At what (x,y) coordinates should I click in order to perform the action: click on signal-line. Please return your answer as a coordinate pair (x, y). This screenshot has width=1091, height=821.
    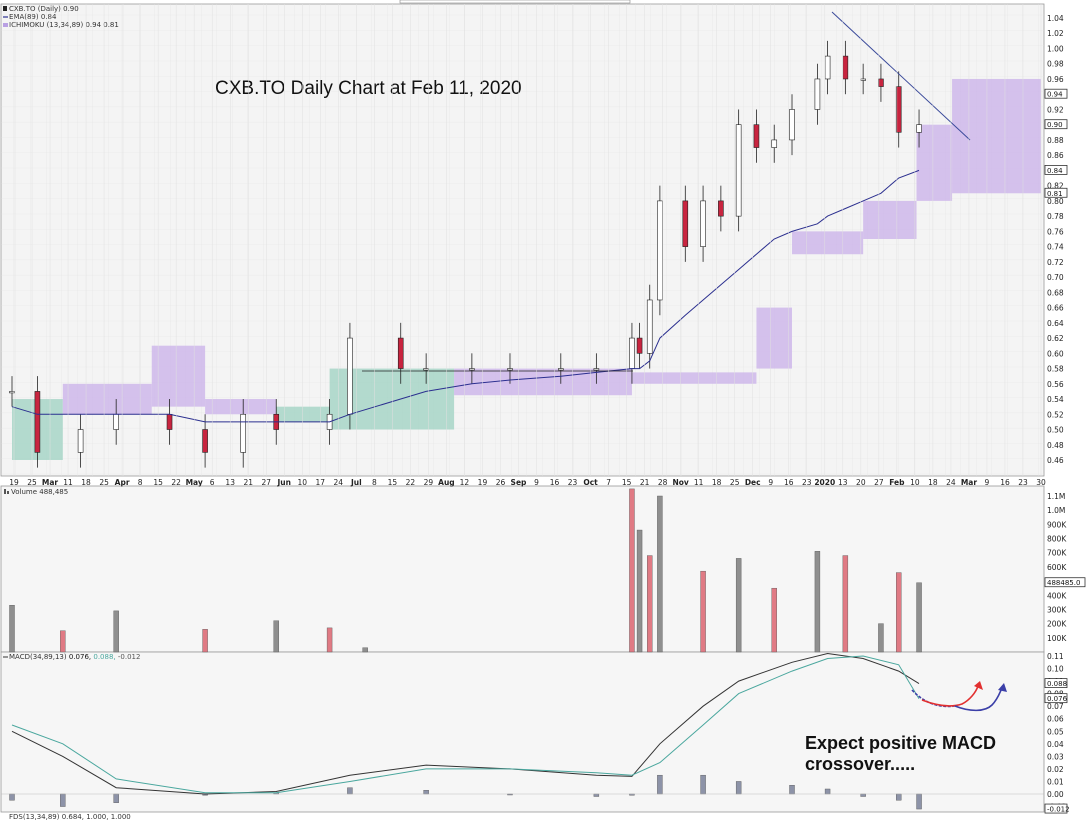
    Looking at the image, I should click on (465, 724).